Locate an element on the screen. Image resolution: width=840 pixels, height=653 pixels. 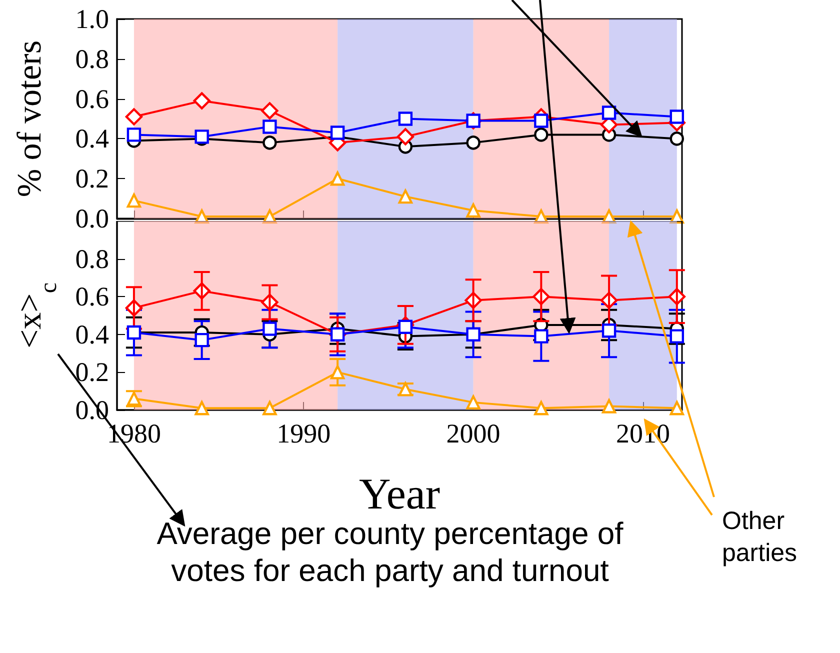
y-tick-label: 0.0 is located at coordinates (92, 219).